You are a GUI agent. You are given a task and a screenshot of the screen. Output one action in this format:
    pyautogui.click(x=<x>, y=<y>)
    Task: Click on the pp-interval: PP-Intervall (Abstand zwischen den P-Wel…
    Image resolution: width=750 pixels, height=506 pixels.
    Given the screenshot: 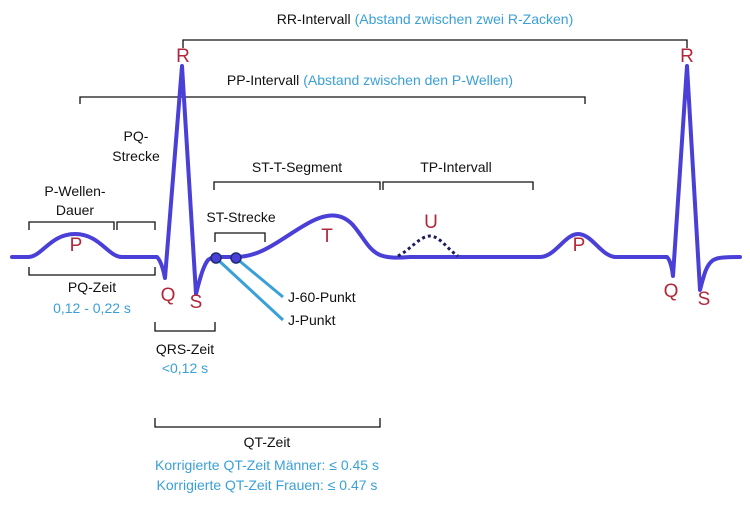 What is the action you would take?
    pyautogui.click(x=332, y=88)
    